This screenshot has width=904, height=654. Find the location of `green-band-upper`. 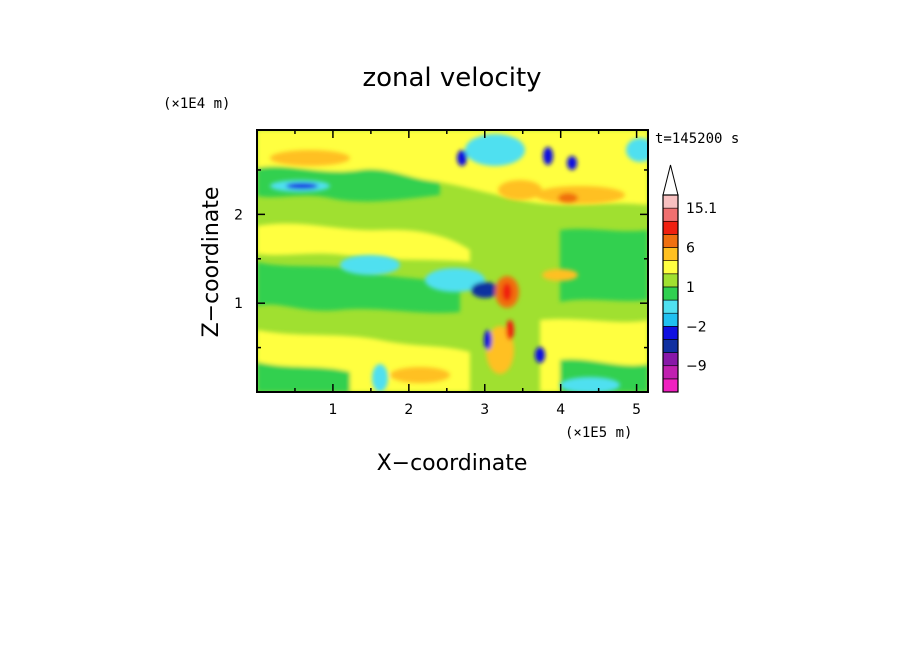

green-band-upper is located at coordinates (348, 184).